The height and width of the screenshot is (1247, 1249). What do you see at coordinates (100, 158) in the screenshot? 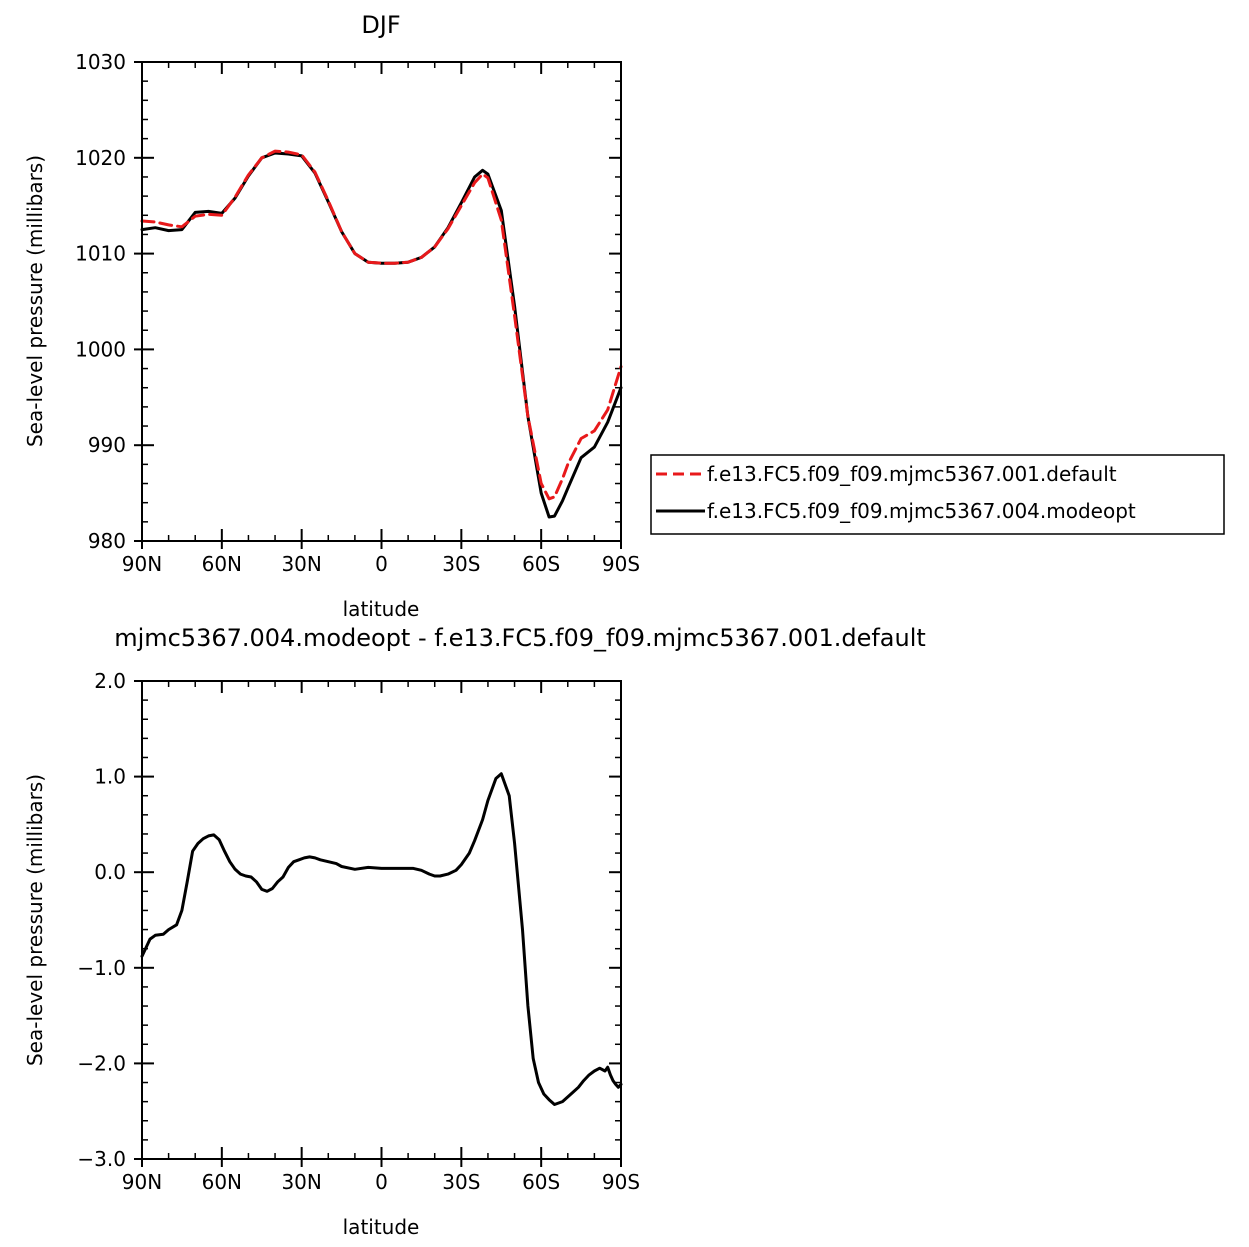
I see `top-ytick-label: 1020` at bounding box center [100, 158].